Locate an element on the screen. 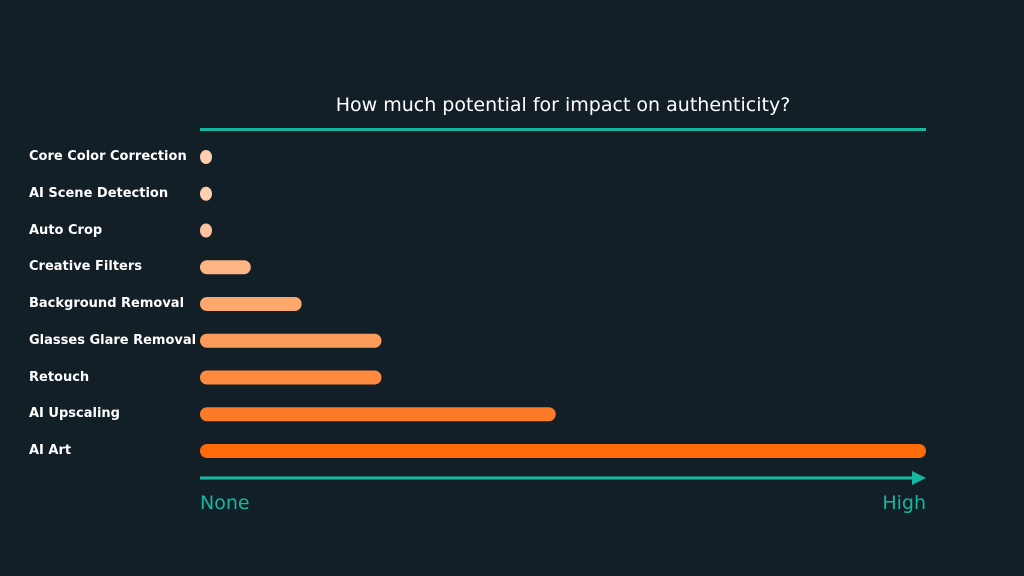  category-label: Retouch is located at coordinates (59, 377).